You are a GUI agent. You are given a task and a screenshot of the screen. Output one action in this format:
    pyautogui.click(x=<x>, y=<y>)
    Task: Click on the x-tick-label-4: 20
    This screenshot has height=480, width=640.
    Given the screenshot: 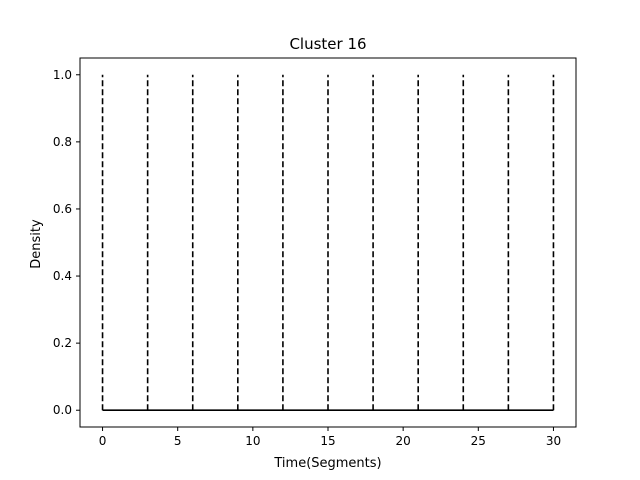 What is the action you would take?
    pyautogui.click(x=403, y=441)
    